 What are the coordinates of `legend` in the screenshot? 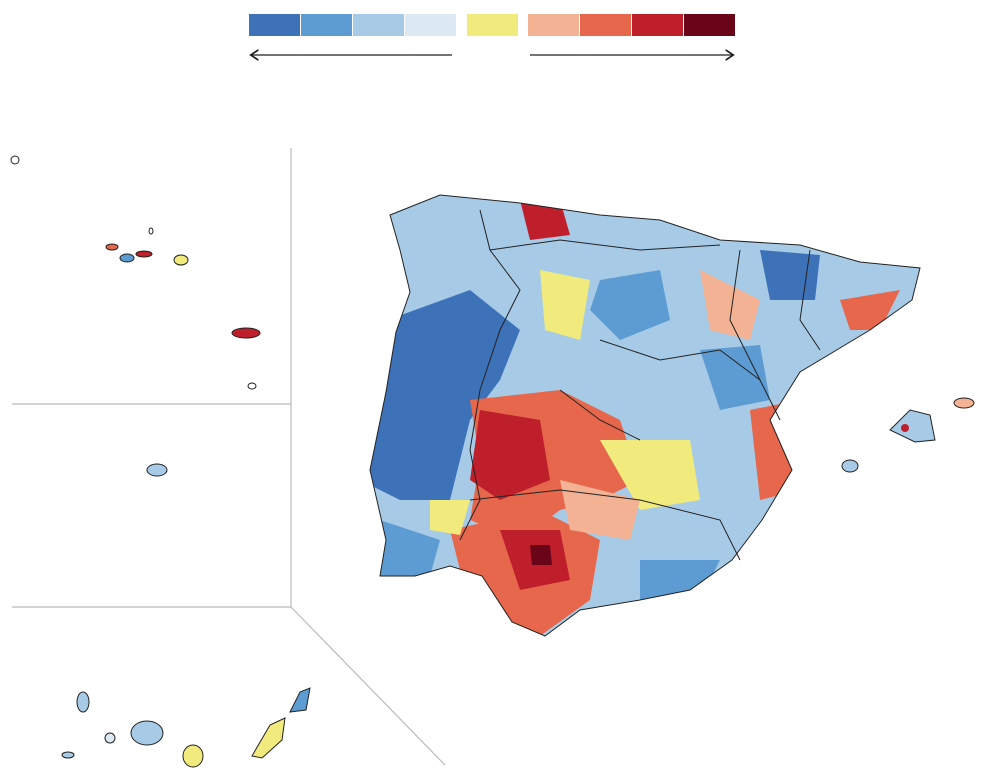 It's located at (492, 25).